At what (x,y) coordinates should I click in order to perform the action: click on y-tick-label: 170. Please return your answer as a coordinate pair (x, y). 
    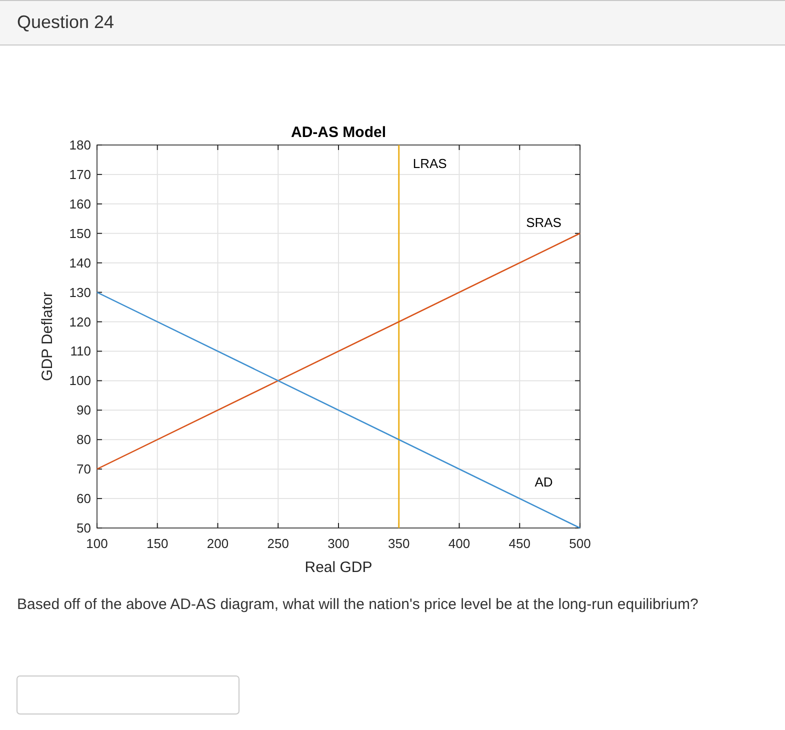
    Looking at the image, I should click on (80, 174).